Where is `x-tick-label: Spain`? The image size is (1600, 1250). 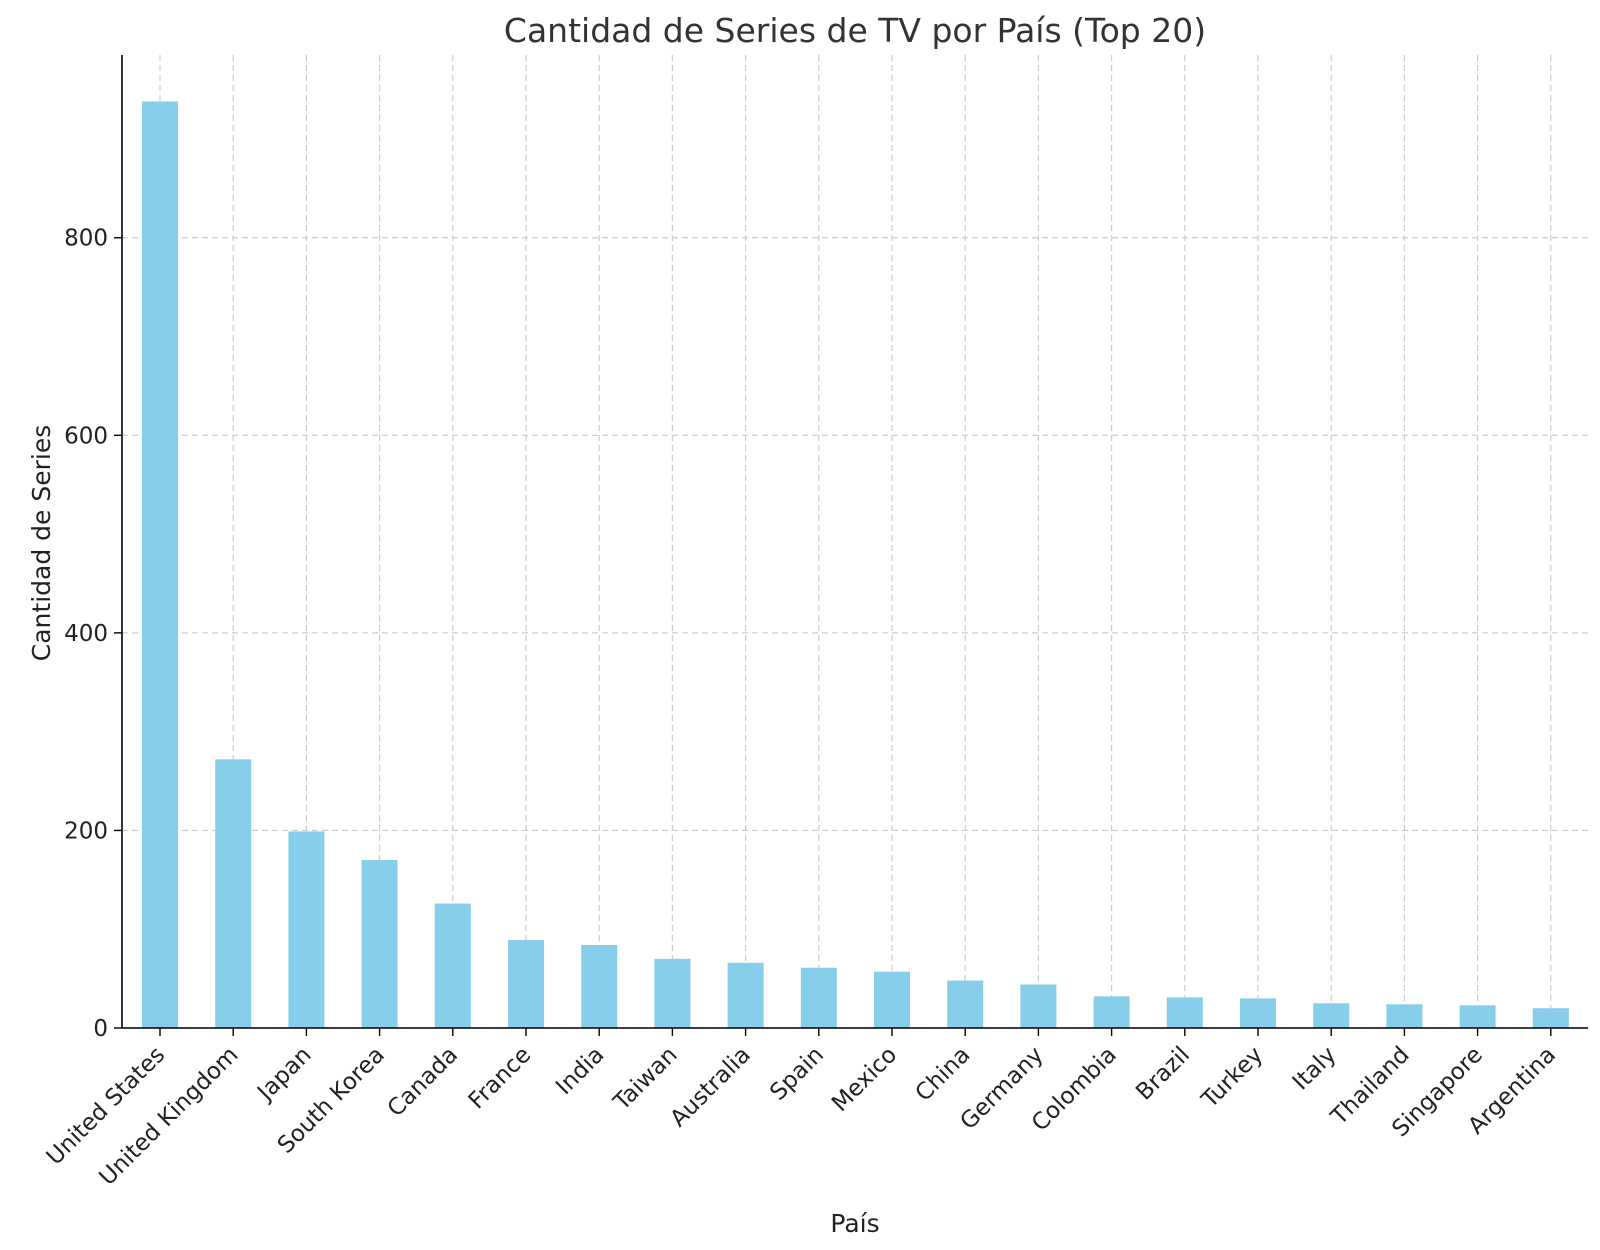 x-tick-label: Spain is located at coordinates (797, 1074).